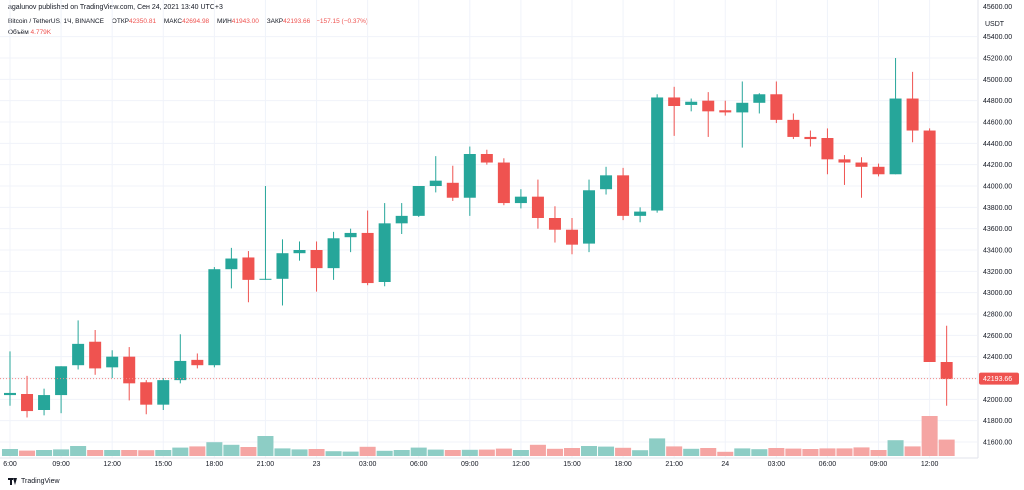  What do you see at coordinates (997, 7) in the screenshot?
I see `price-tick-label-top: 45600.00` at bounding box center [997, 7].